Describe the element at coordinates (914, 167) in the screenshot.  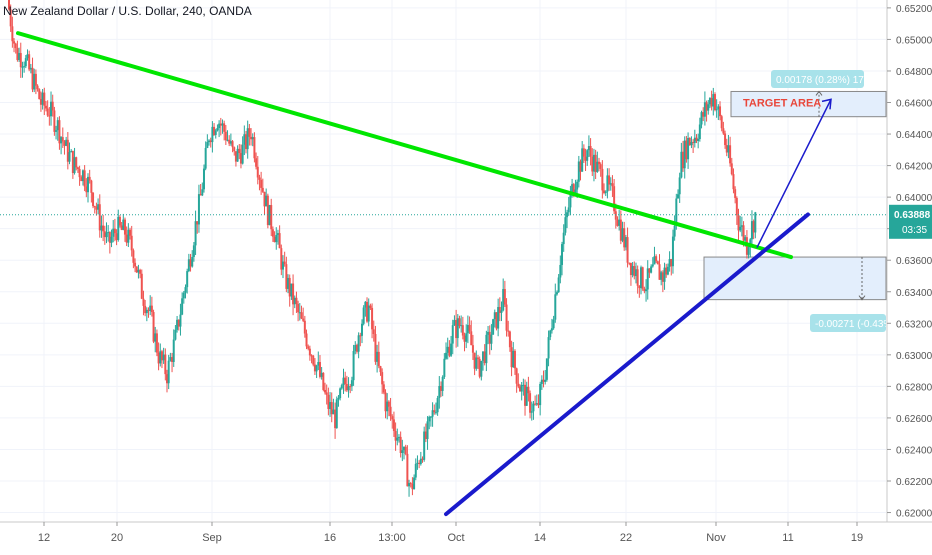
I see `price-tick-label: 0.64200` at that location.